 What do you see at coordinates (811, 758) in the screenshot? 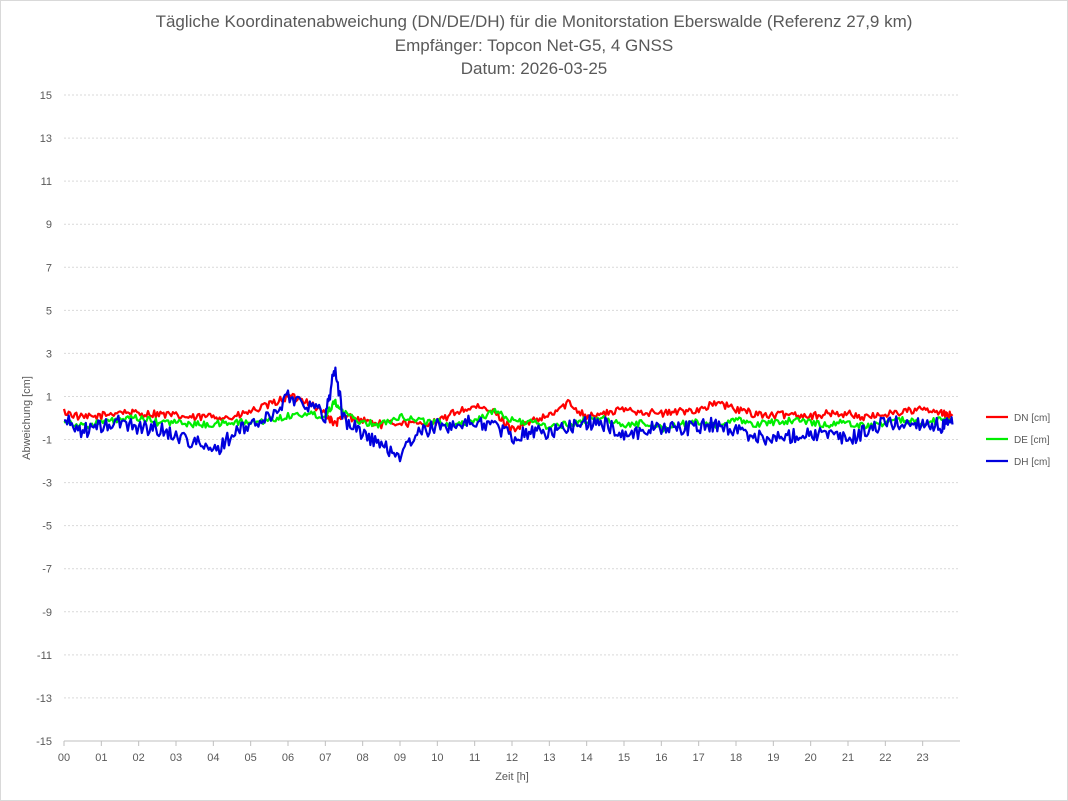
I see `x-tick-label: 20` at bounding box center [811, 758].